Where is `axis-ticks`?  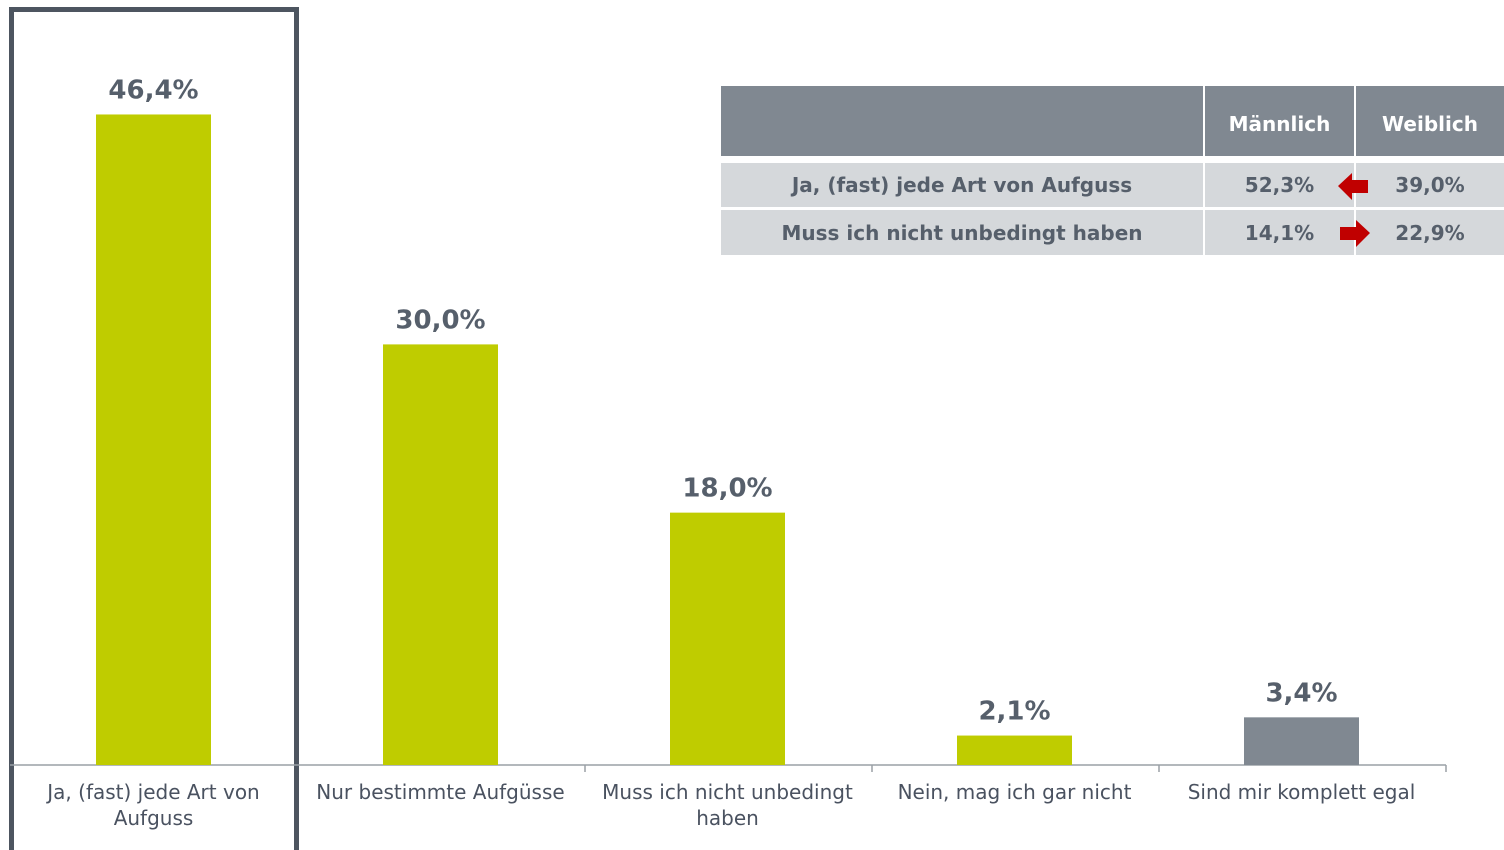
axis-ticks is located at coordinates (1015, 768).